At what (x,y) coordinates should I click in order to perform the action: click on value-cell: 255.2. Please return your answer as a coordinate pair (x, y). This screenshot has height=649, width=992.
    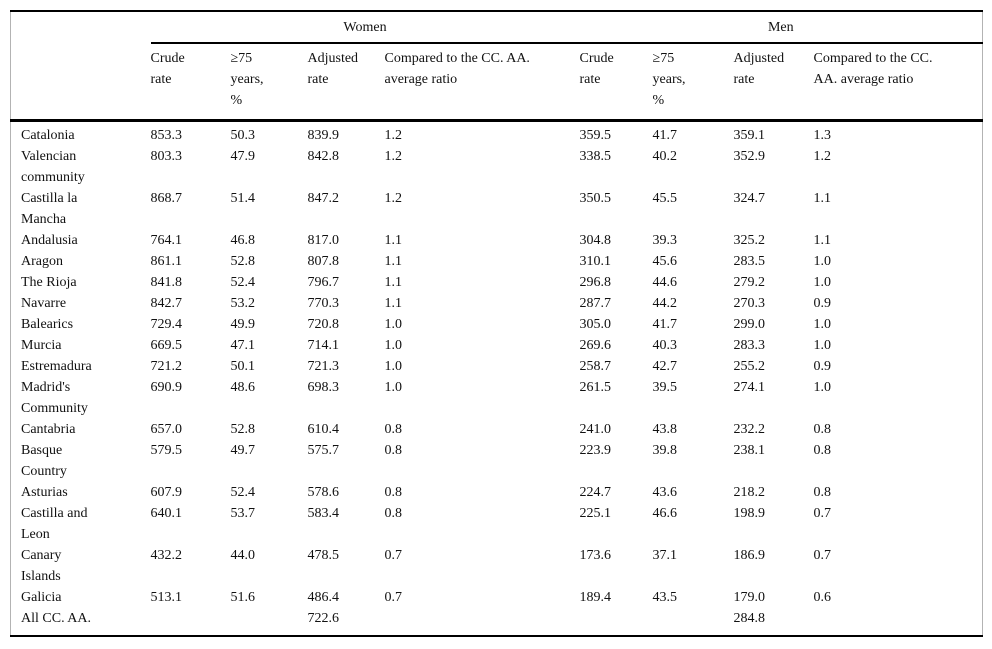
    Looking at the image, I should click on (749, 366).